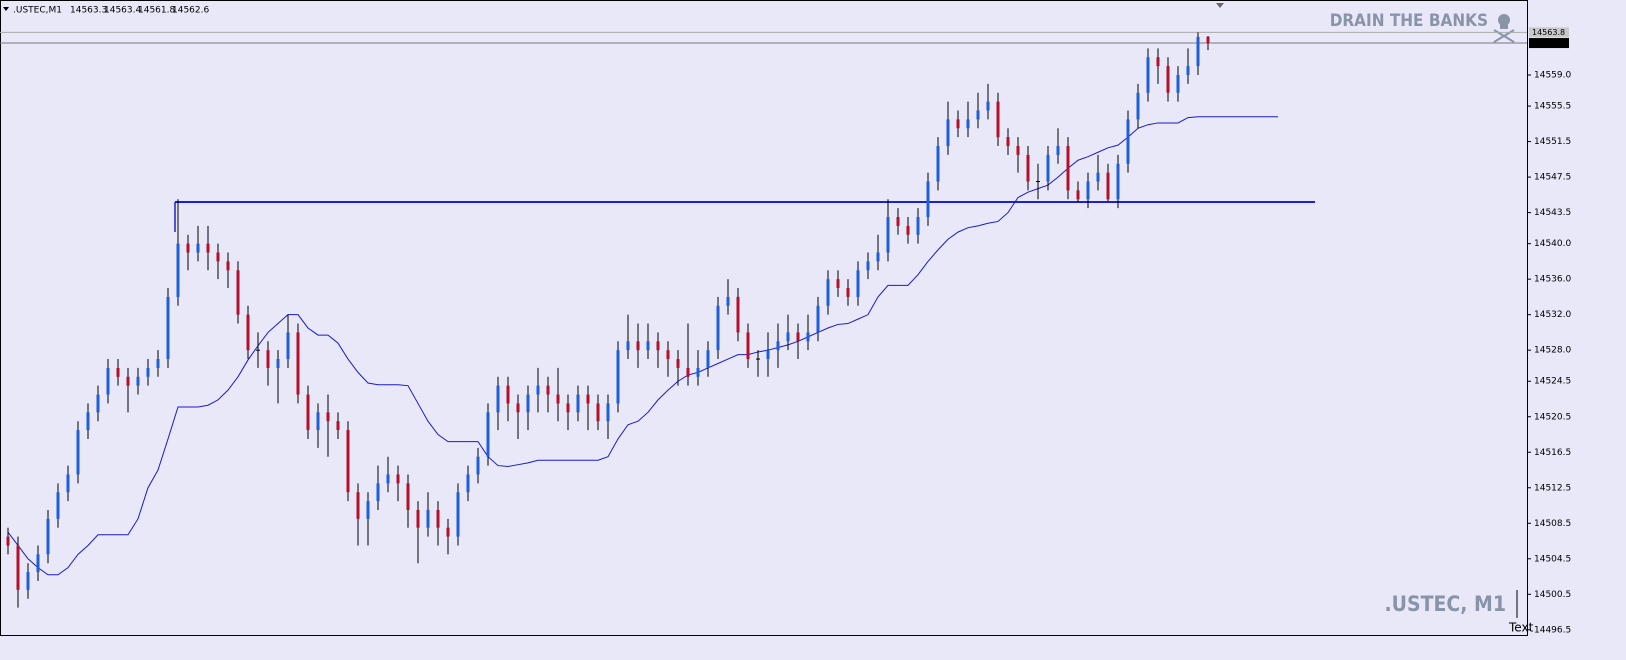  What do you see at coordinates (1552, 488) in the screenshot?
I see `y-tick-label: 14512.5` at bounding box center [1552, 488].